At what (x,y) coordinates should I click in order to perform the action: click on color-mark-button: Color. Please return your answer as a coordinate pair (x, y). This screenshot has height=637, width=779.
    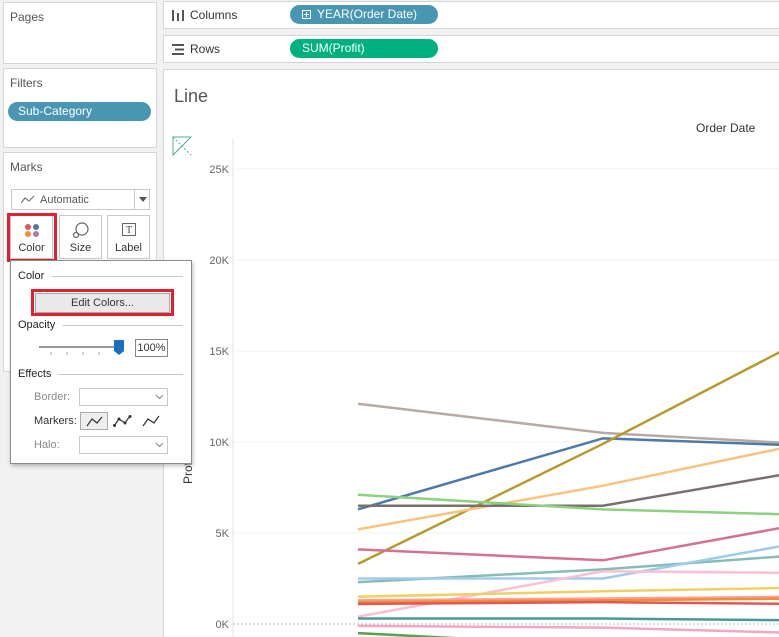
    Looking at the image, I should click on (31, 237).